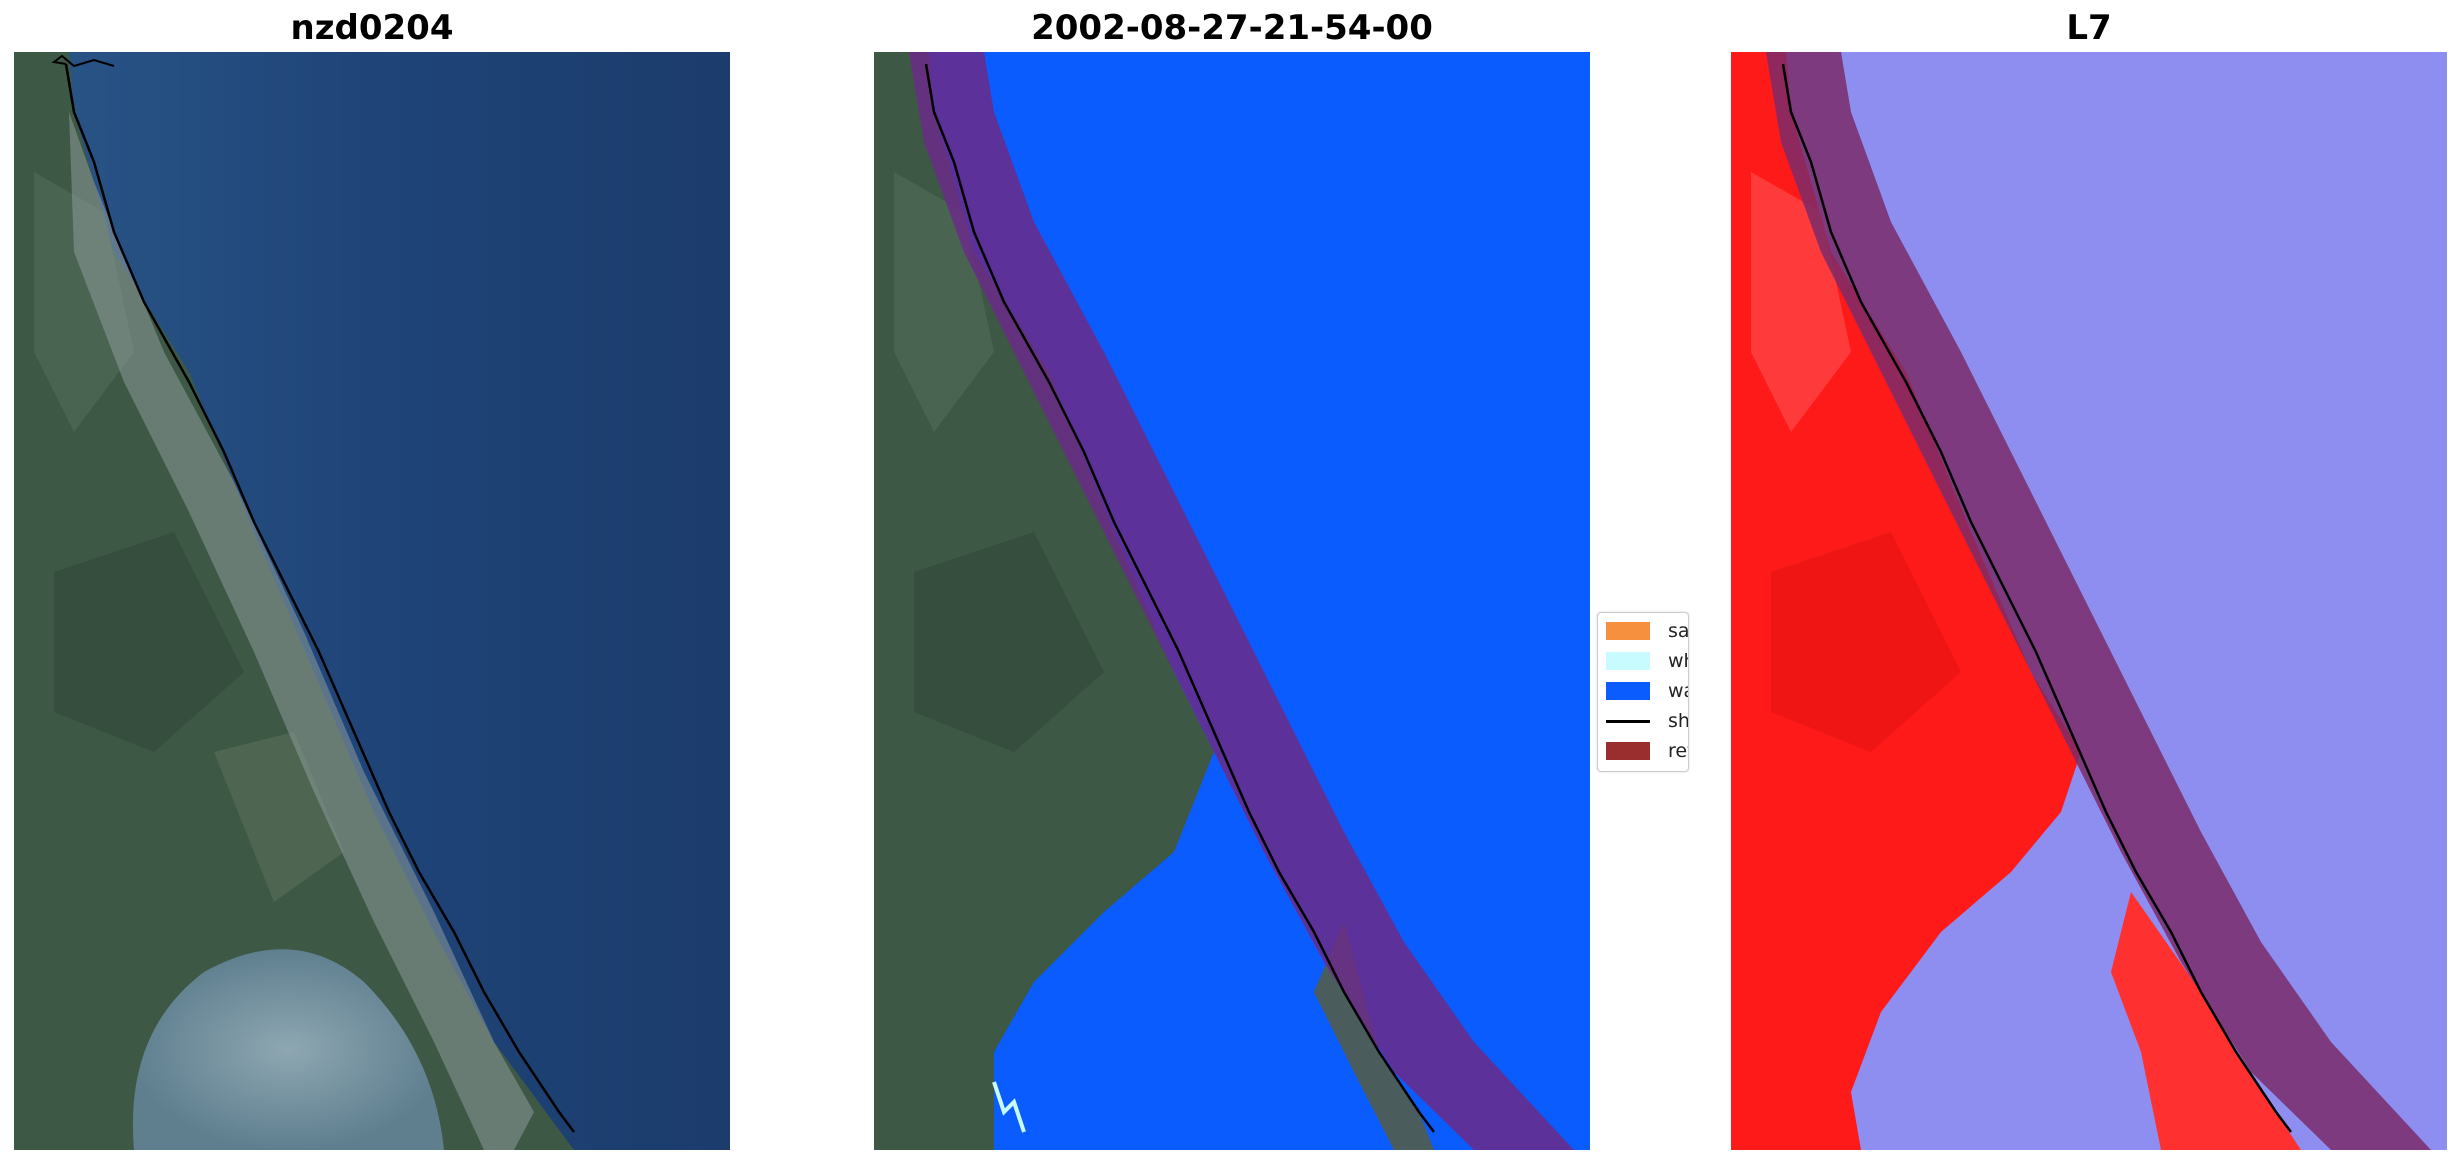  I want to click on sand-swatch, so click(1628, 631).